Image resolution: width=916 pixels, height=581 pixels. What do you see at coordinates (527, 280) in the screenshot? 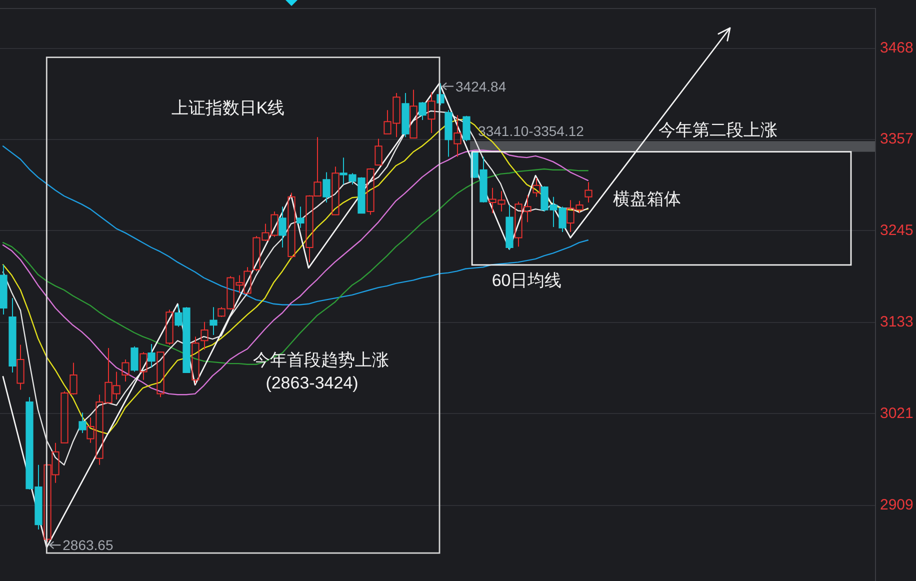
I see `series-label: 60日均线` at bounding box center [527, 280].